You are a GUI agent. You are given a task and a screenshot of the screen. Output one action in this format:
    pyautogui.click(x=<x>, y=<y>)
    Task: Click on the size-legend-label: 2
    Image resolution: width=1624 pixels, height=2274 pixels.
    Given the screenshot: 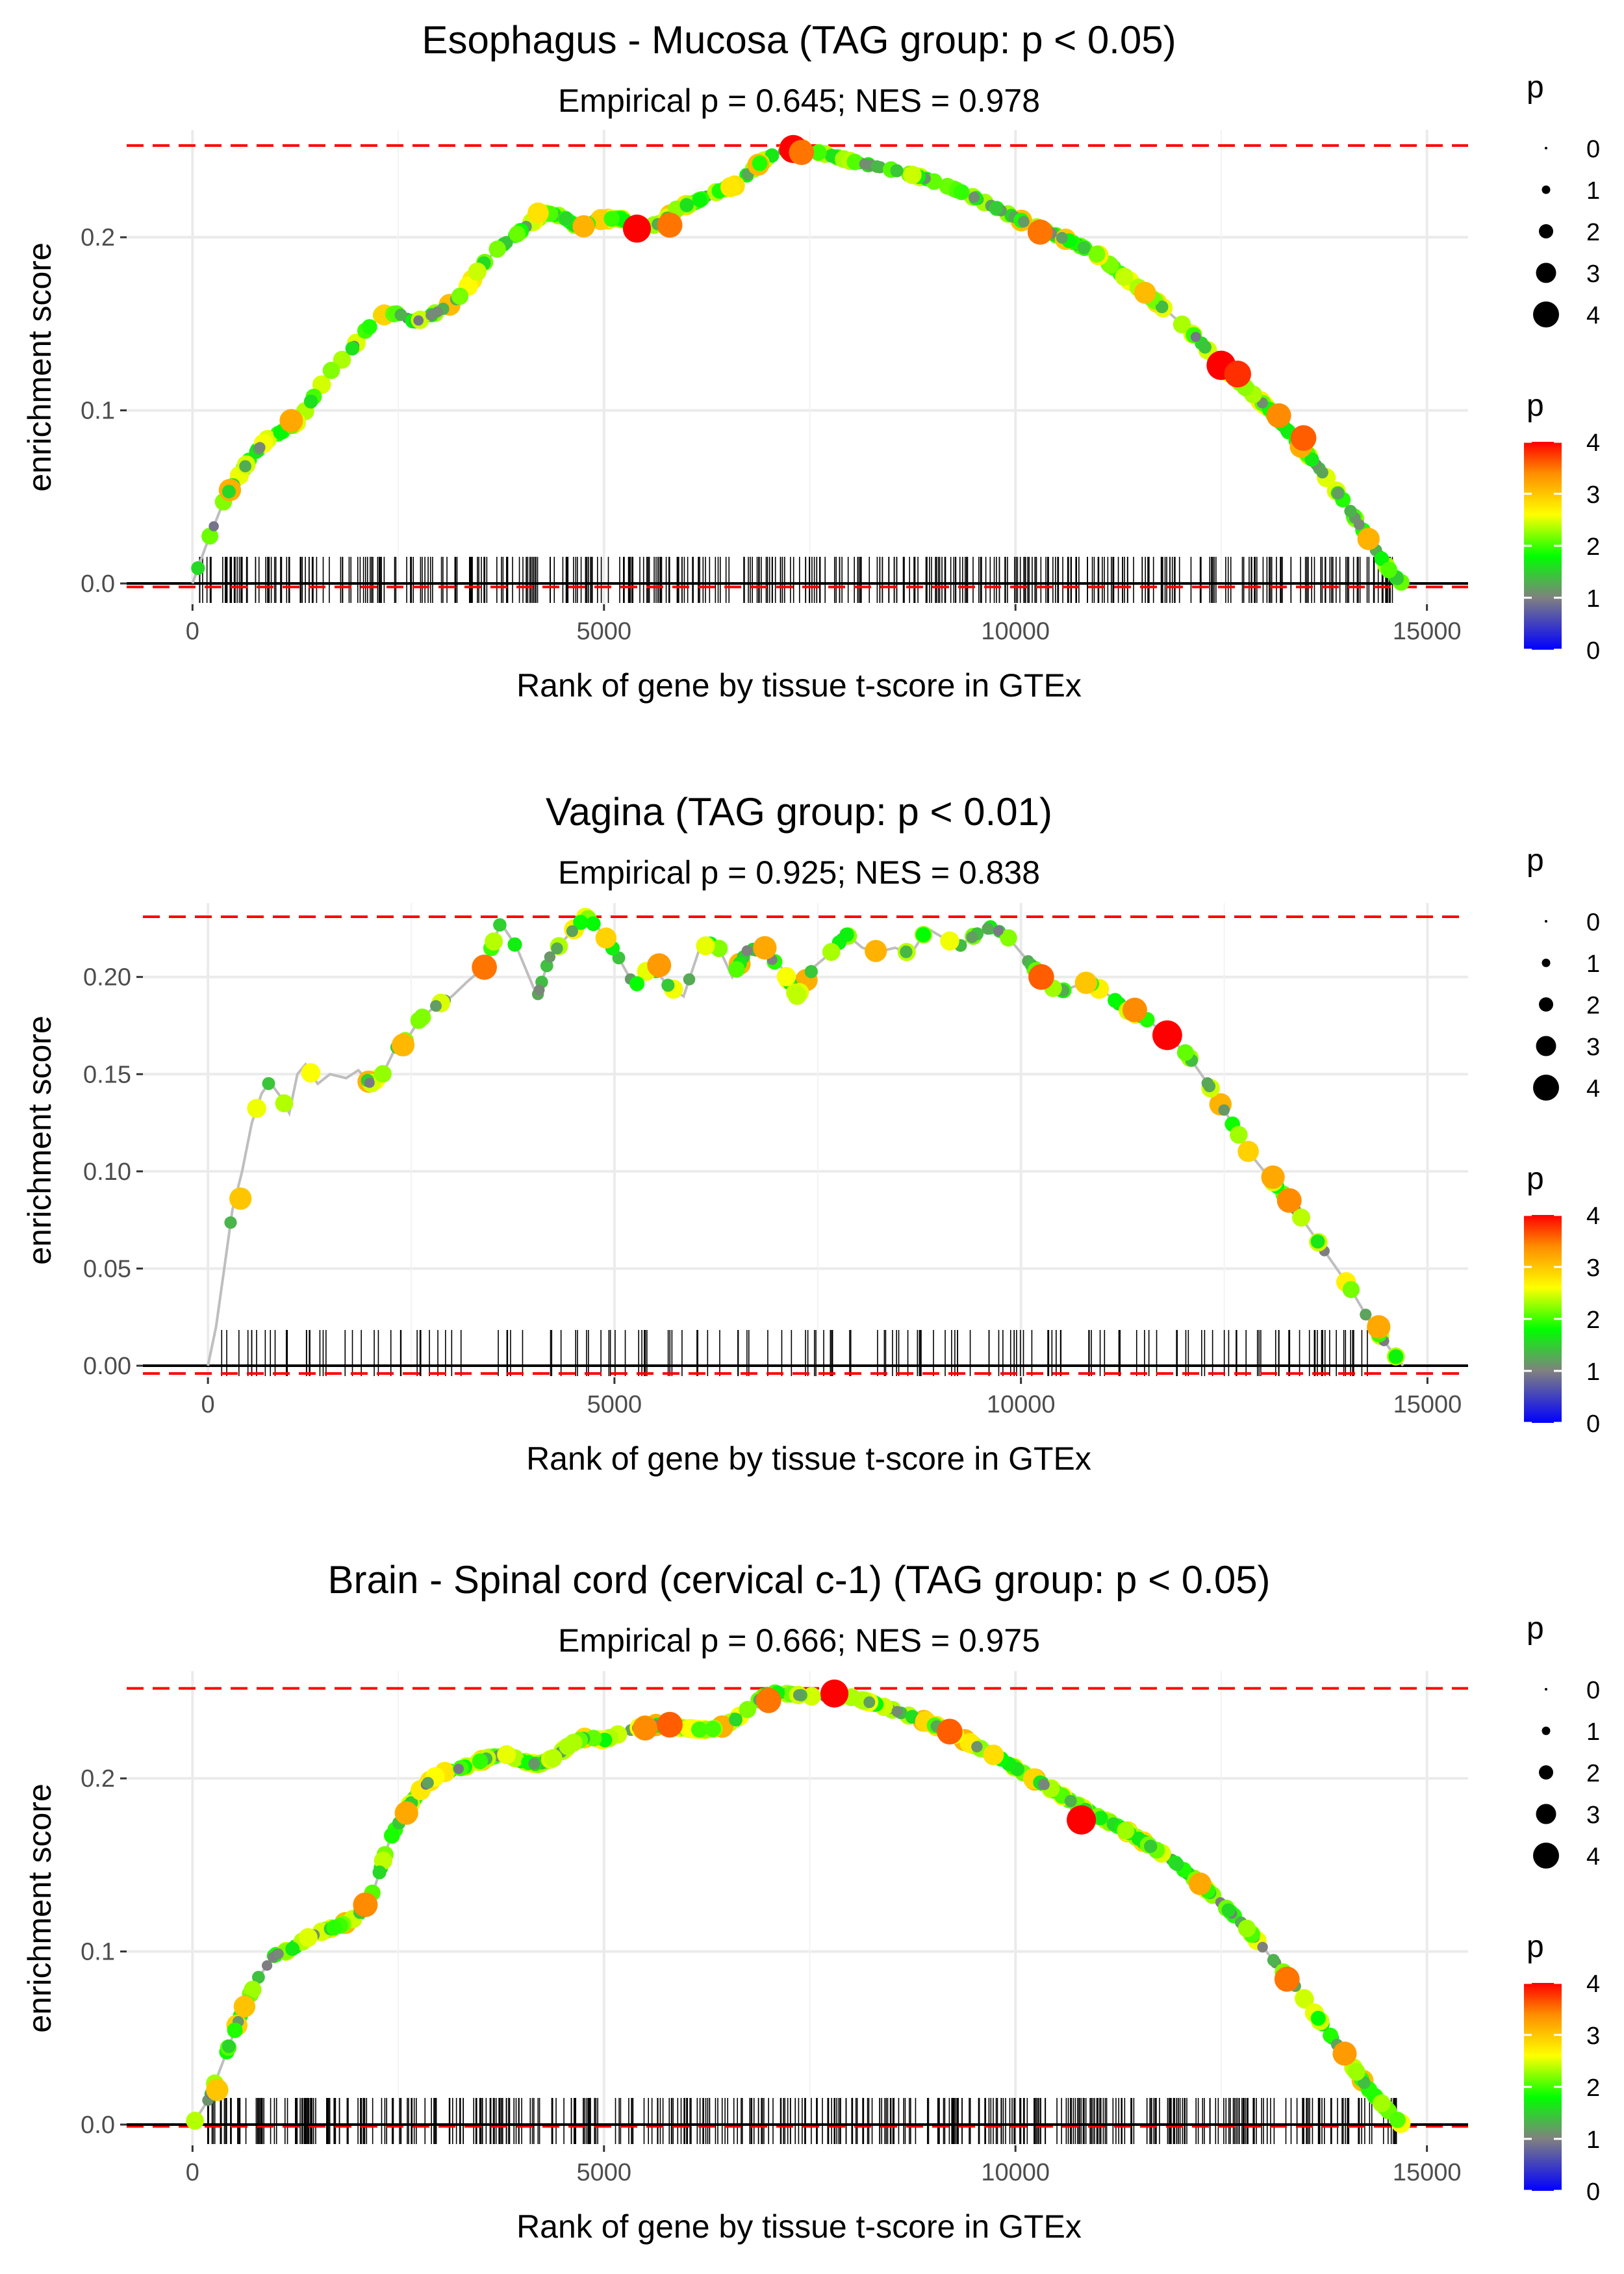 What is the action you would take?
    pyautogui.click(x=1593, y=1773)
    